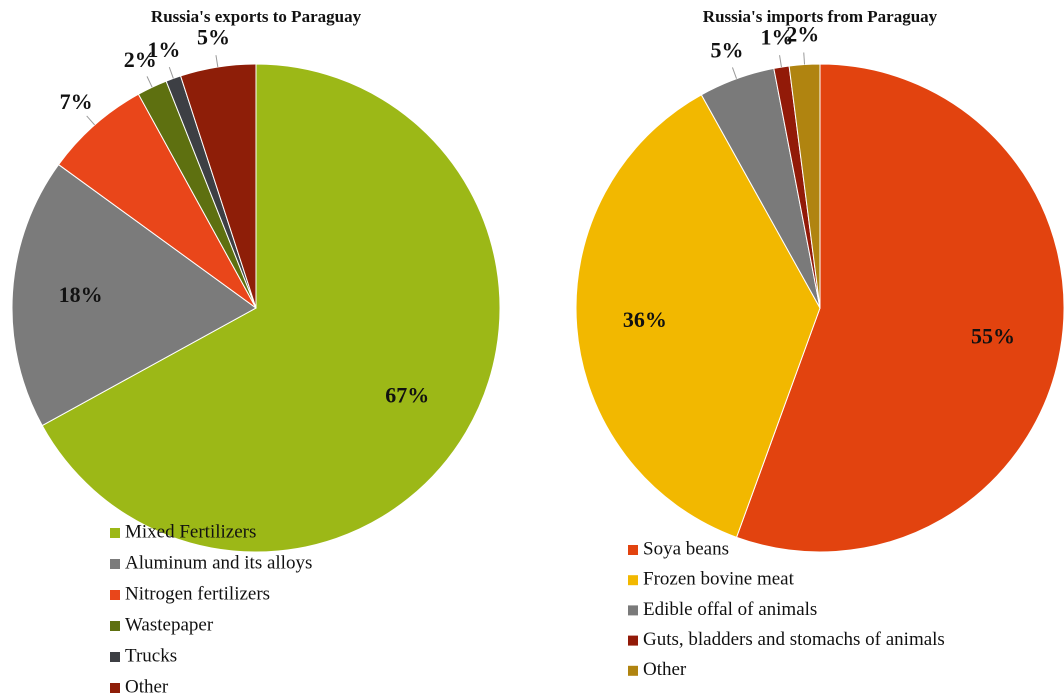 The image size is (1064, 698). What do you see at coordinates (794, 639) in the screenshot?
I see `legend-label: Guts, bladders and stomachs of animals` at bounding box center [794, 639].